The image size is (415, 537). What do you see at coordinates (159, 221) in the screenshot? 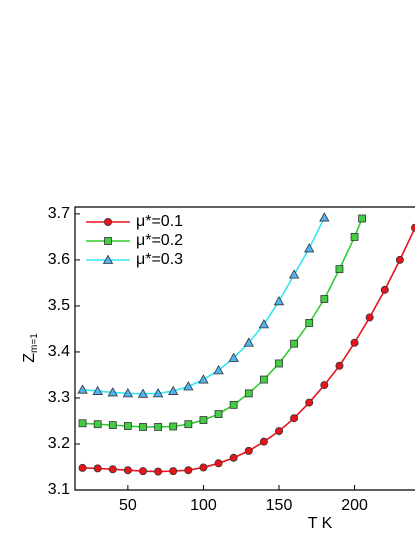
I see `legend-label: μ*=0.1` at bounding box center [159, 221].